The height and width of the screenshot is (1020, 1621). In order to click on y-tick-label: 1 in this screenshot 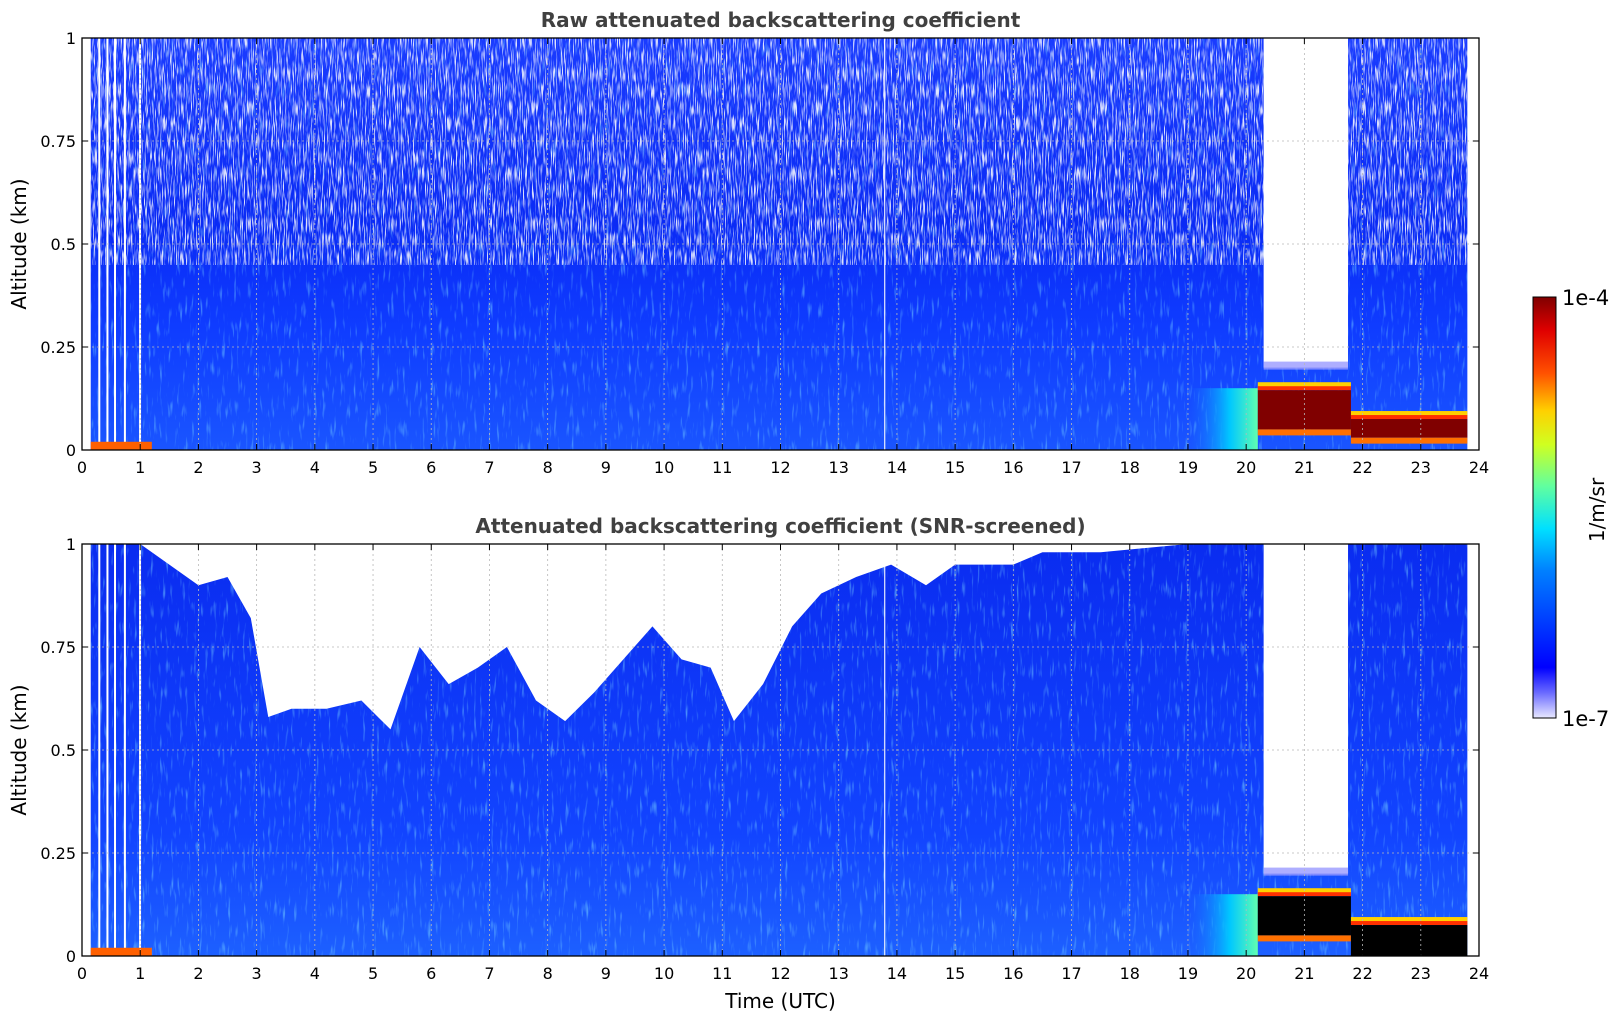, I will do `click(71, 38)`.